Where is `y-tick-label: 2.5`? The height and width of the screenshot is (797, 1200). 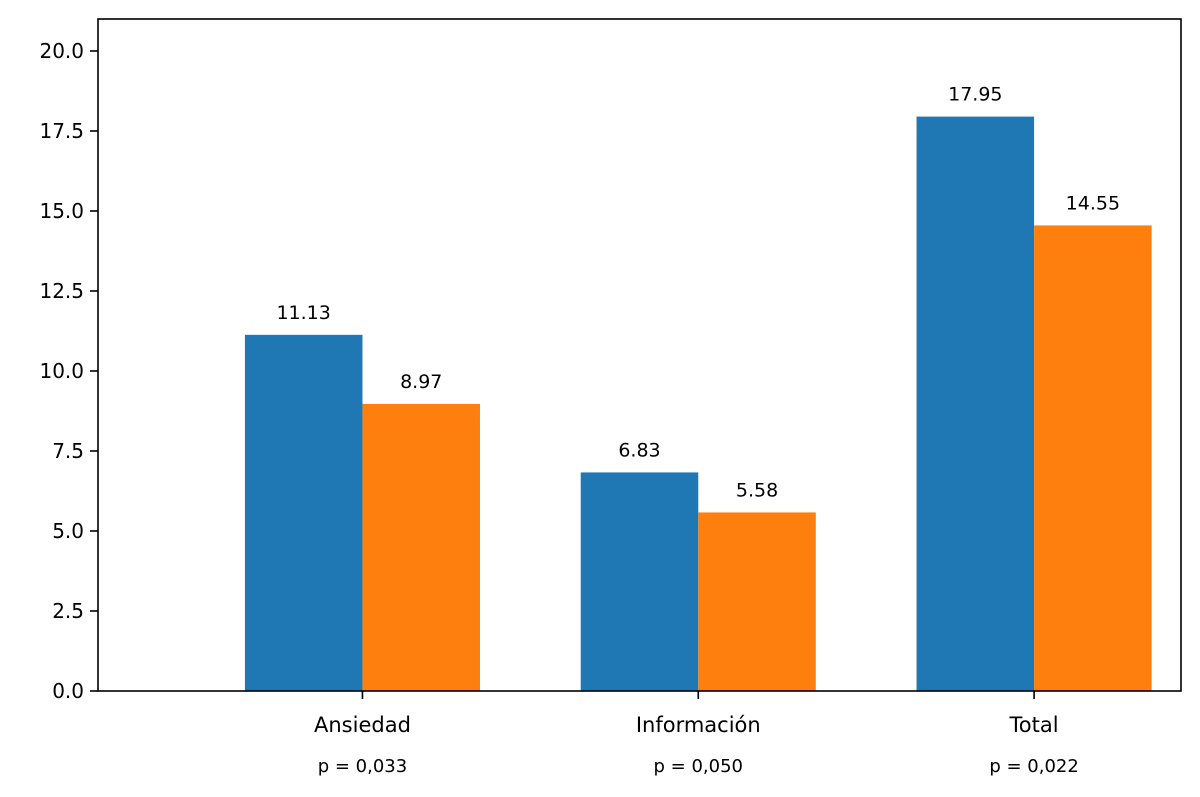
y-tick-label: 2.5 is located at coordinates (68, 611).